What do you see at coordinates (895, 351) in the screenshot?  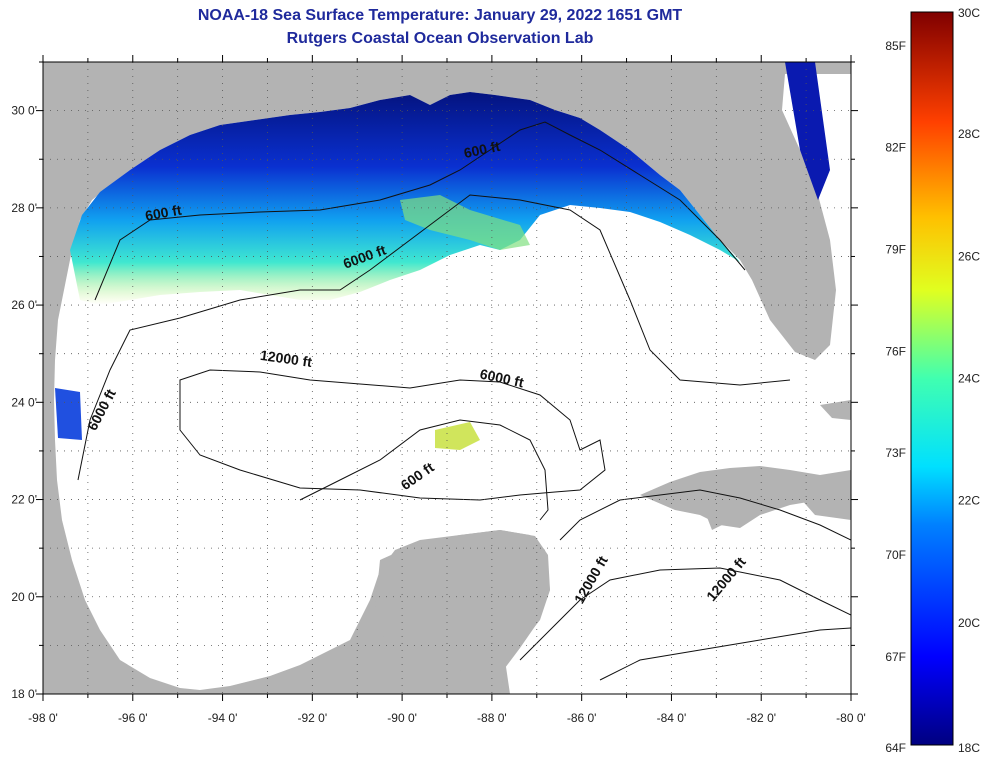 I see `colorbar-f-label: 76F` at bounding box center [895, 351].